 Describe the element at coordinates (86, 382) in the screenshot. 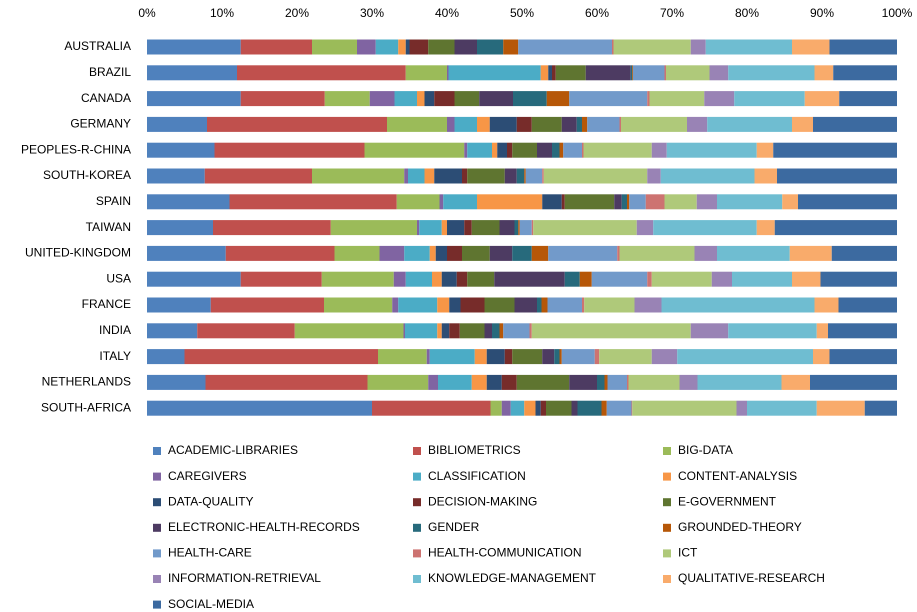

I see `y-tick-label: NETHERLANDS` at that location.